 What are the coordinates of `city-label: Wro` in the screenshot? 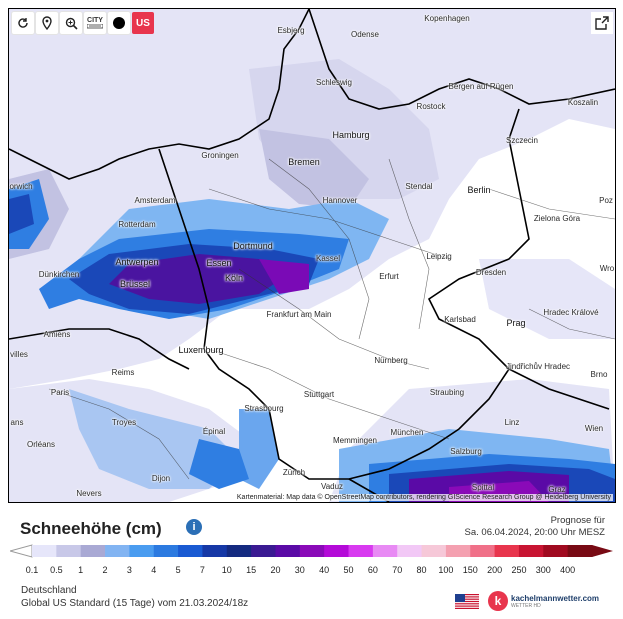 It's located at (607, 268).